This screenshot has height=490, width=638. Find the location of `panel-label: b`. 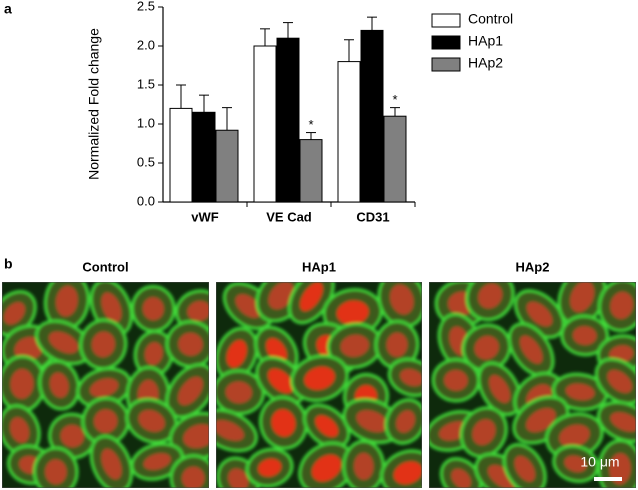

panel-label: b is located at coordinates (8, 264).